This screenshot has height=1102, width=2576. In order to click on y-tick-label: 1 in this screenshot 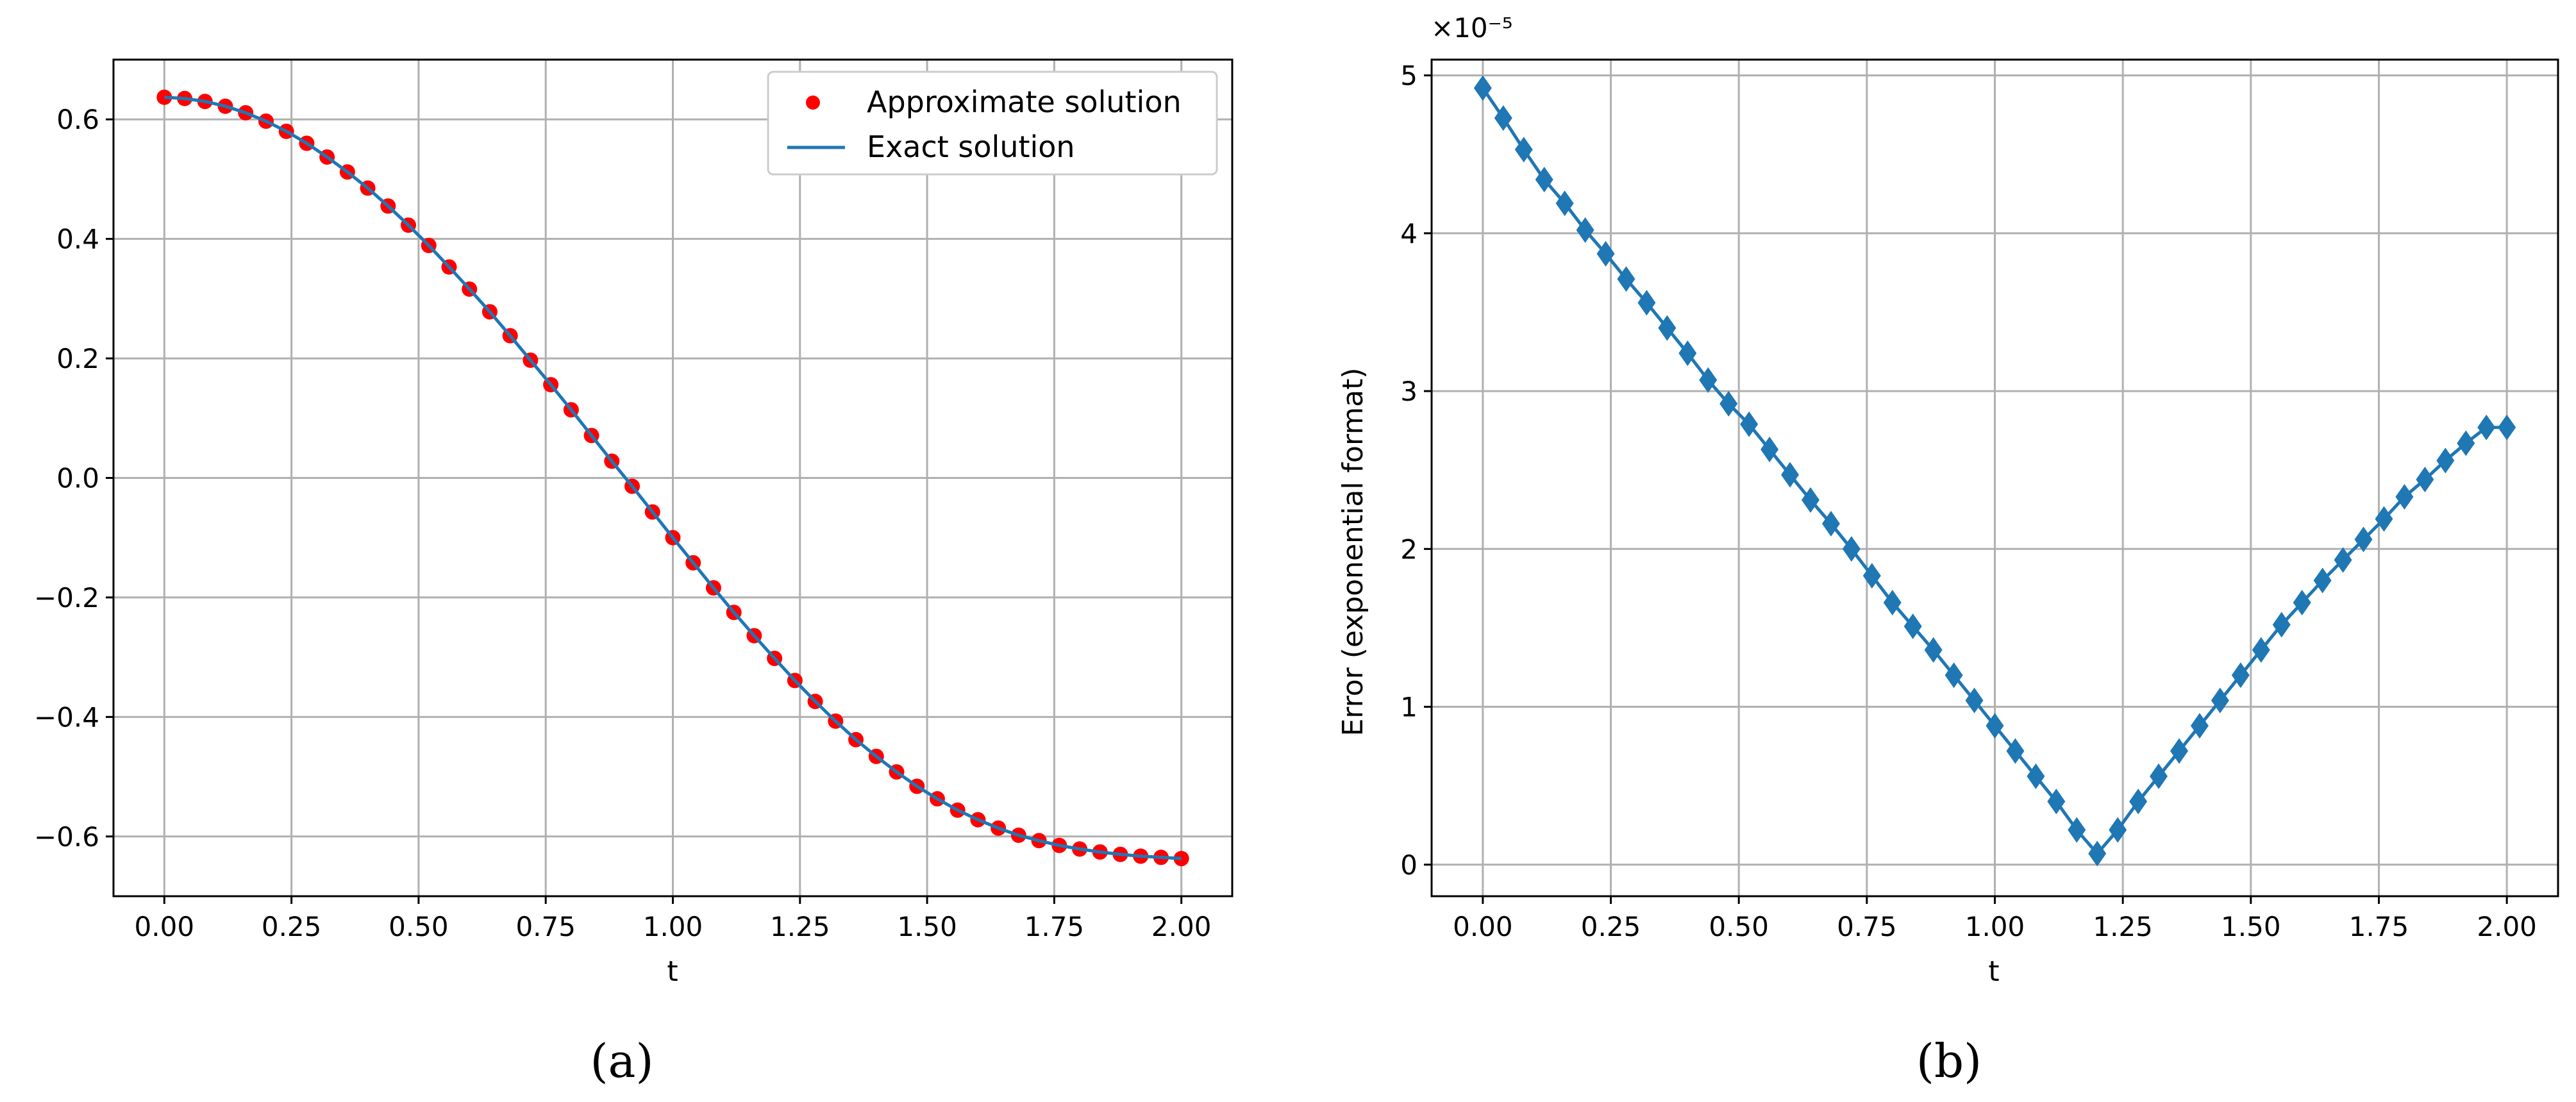, I will do `click(1409, 707)`.